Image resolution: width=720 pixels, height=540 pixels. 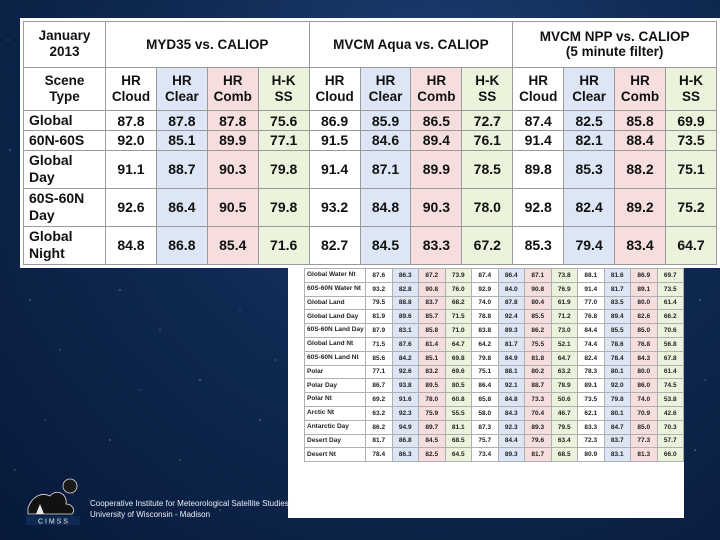 I want to click on detail-cell: 79.5, so click(x=379, y=303).